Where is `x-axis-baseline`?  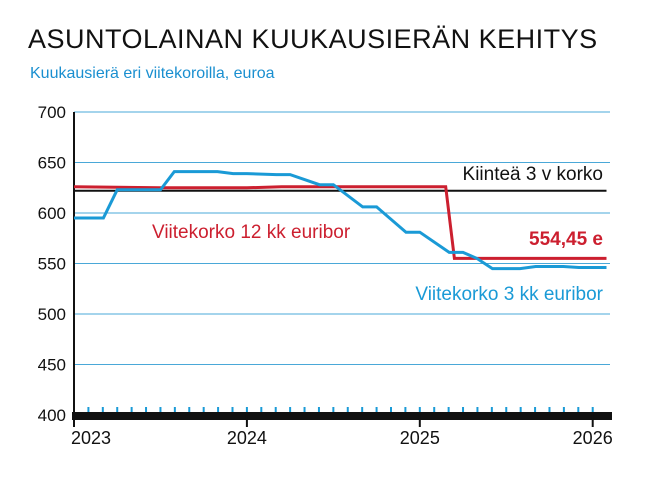
x-axis-baseline is located at coordinates (342, 416).